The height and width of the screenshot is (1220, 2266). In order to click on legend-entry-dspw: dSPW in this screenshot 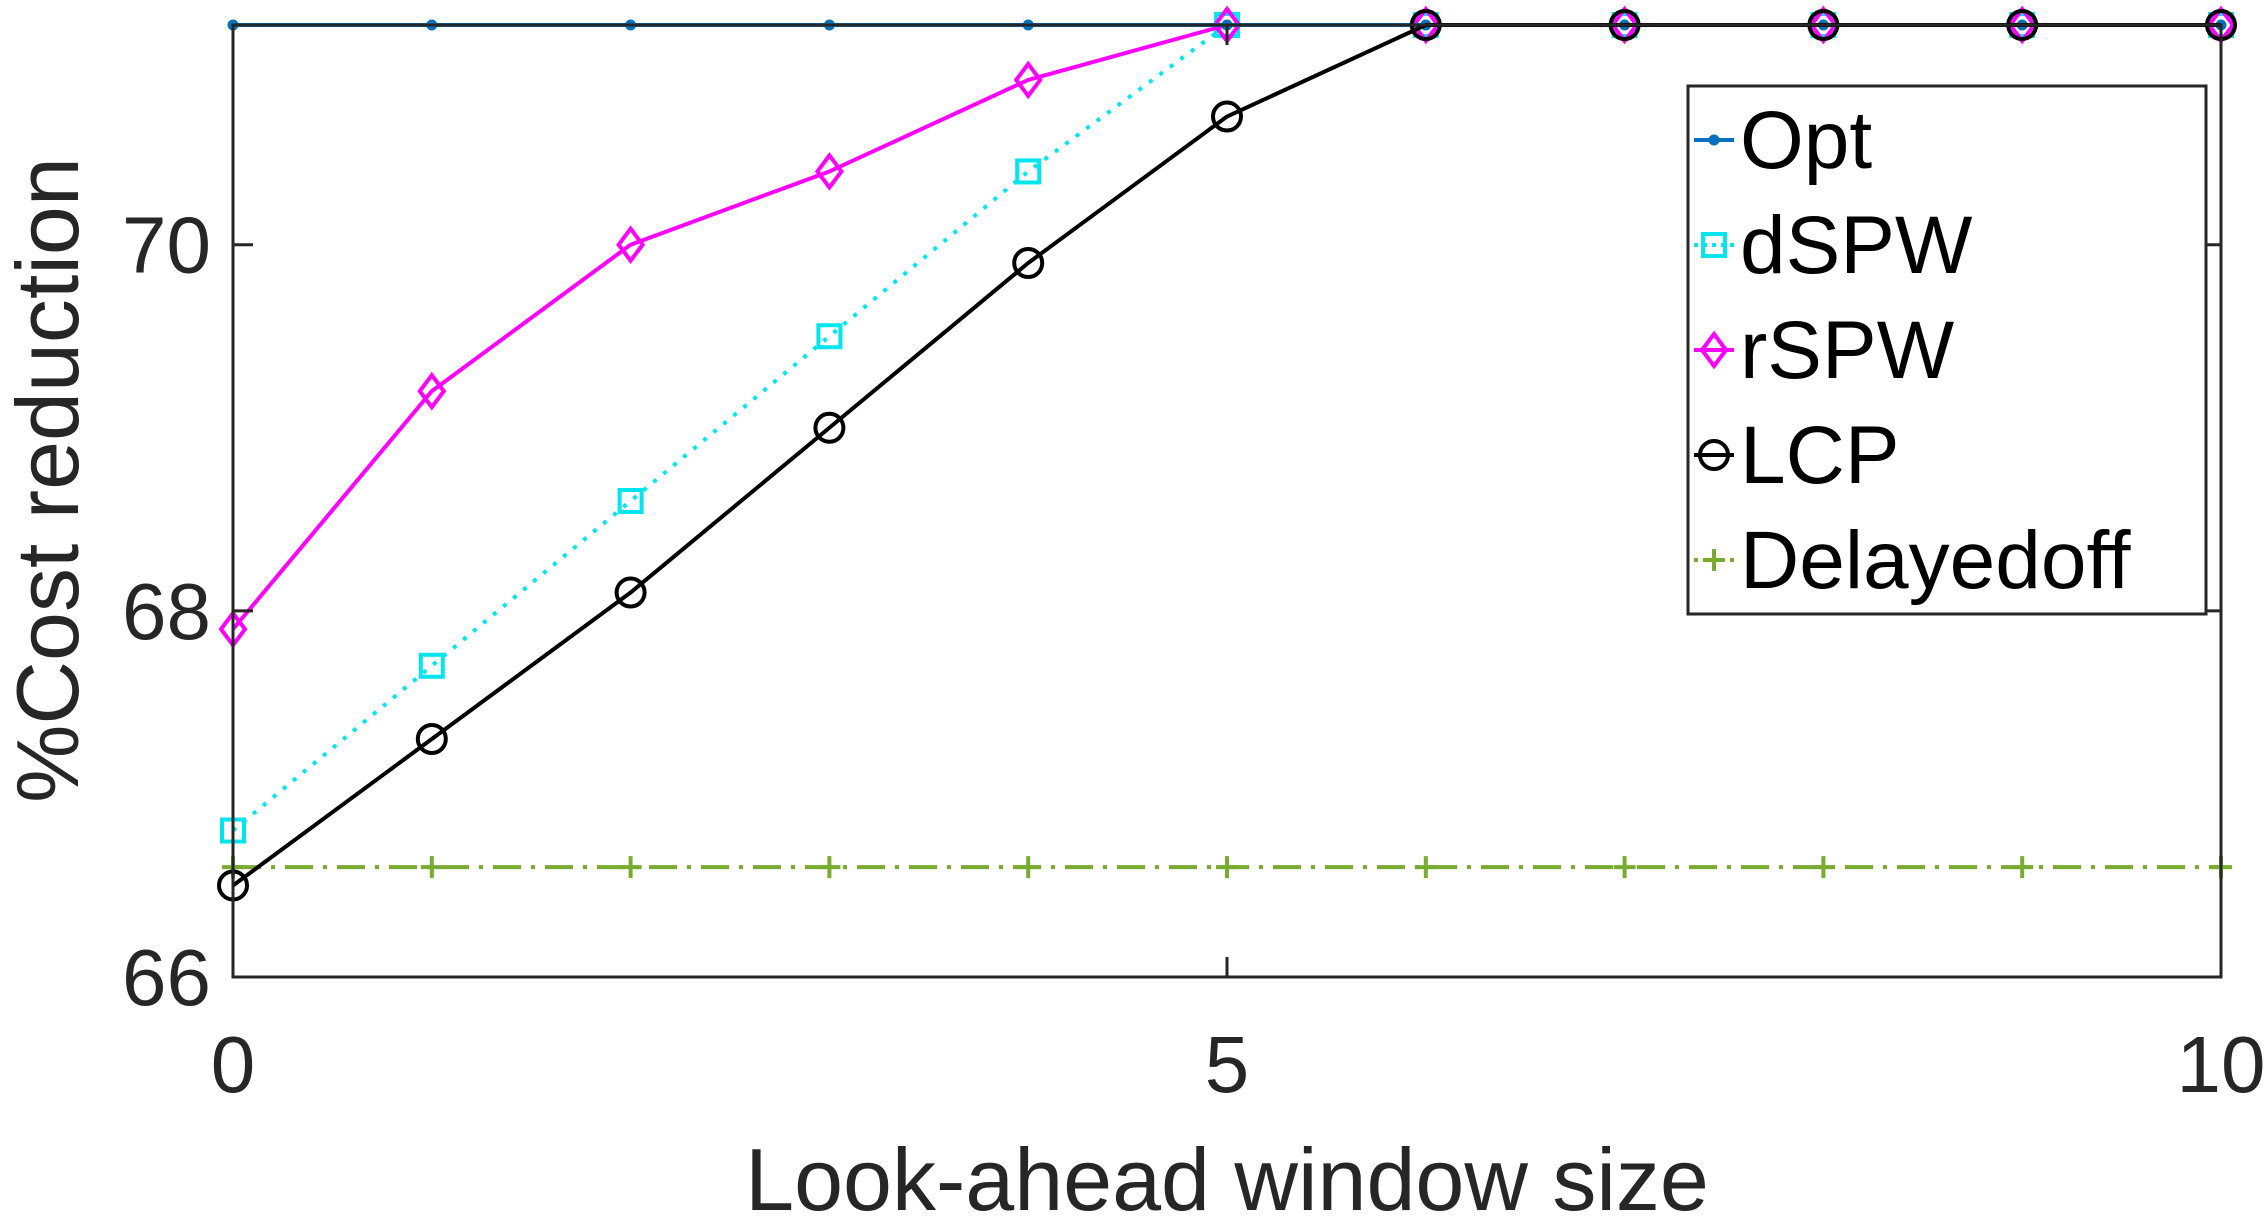, I will do `click(1833, 245)`.